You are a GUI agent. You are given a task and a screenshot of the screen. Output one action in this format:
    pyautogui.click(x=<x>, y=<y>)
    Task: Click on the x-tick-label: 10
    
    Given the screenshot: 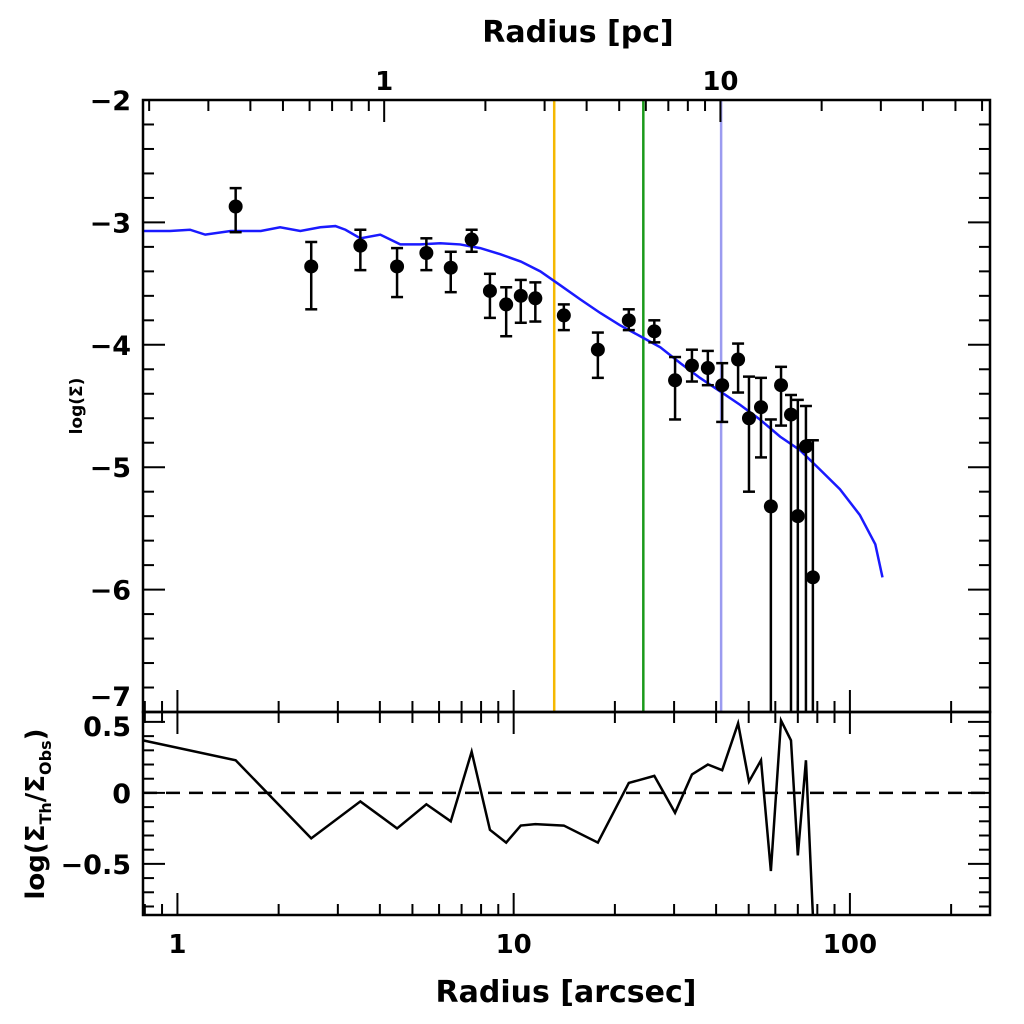 What is the action you would take?
    pyautogui.click(x=514, y=945)
    